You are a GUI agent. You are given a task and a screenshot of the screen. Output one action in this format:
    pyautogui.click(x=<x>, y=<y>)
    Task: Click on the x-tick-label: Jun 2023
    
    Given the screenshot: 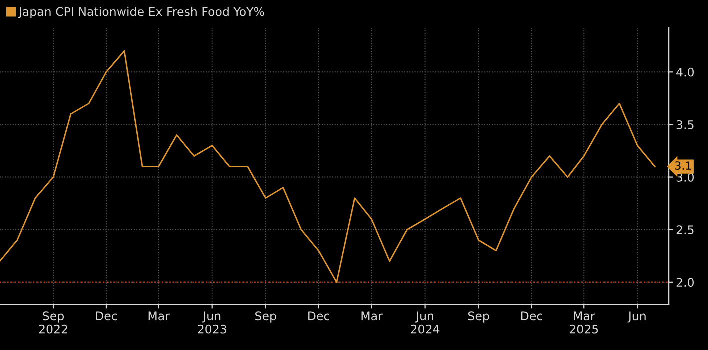 What is the action you would take?
    pyautogui.click(x=212, y=323)
    